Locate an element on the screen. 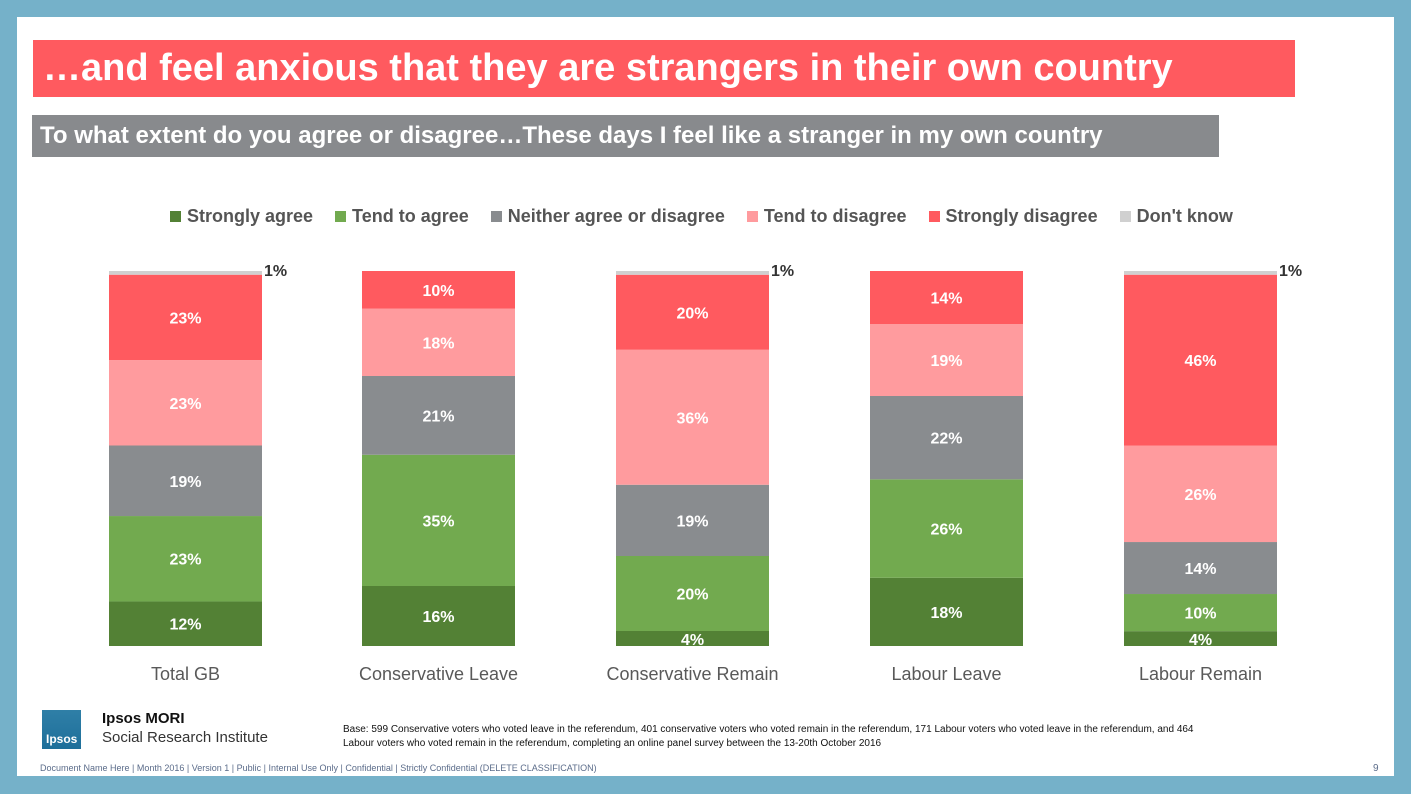 The height and width of the screenshot is (794, 1411). legend-item: Tend to disagree is located at coordinates (826, 216).